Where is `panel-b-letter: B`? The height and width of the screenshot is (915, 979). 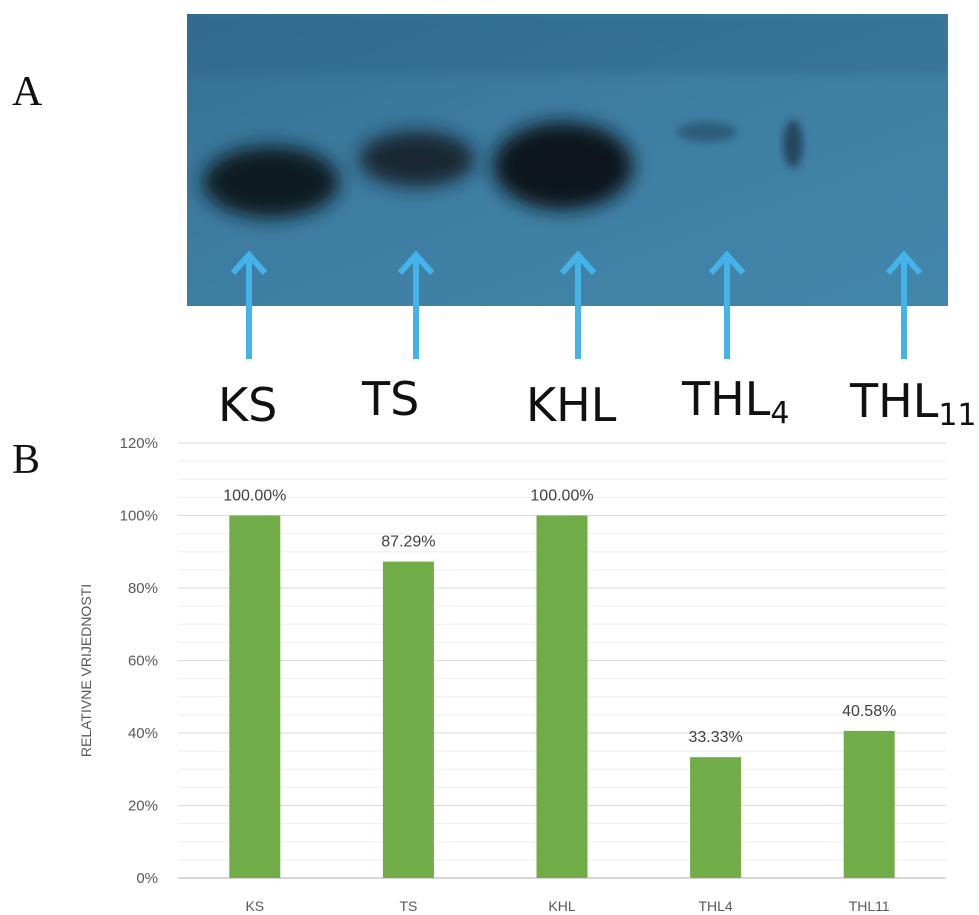
panel-b-letter: B is located at coordinates (26, 460).